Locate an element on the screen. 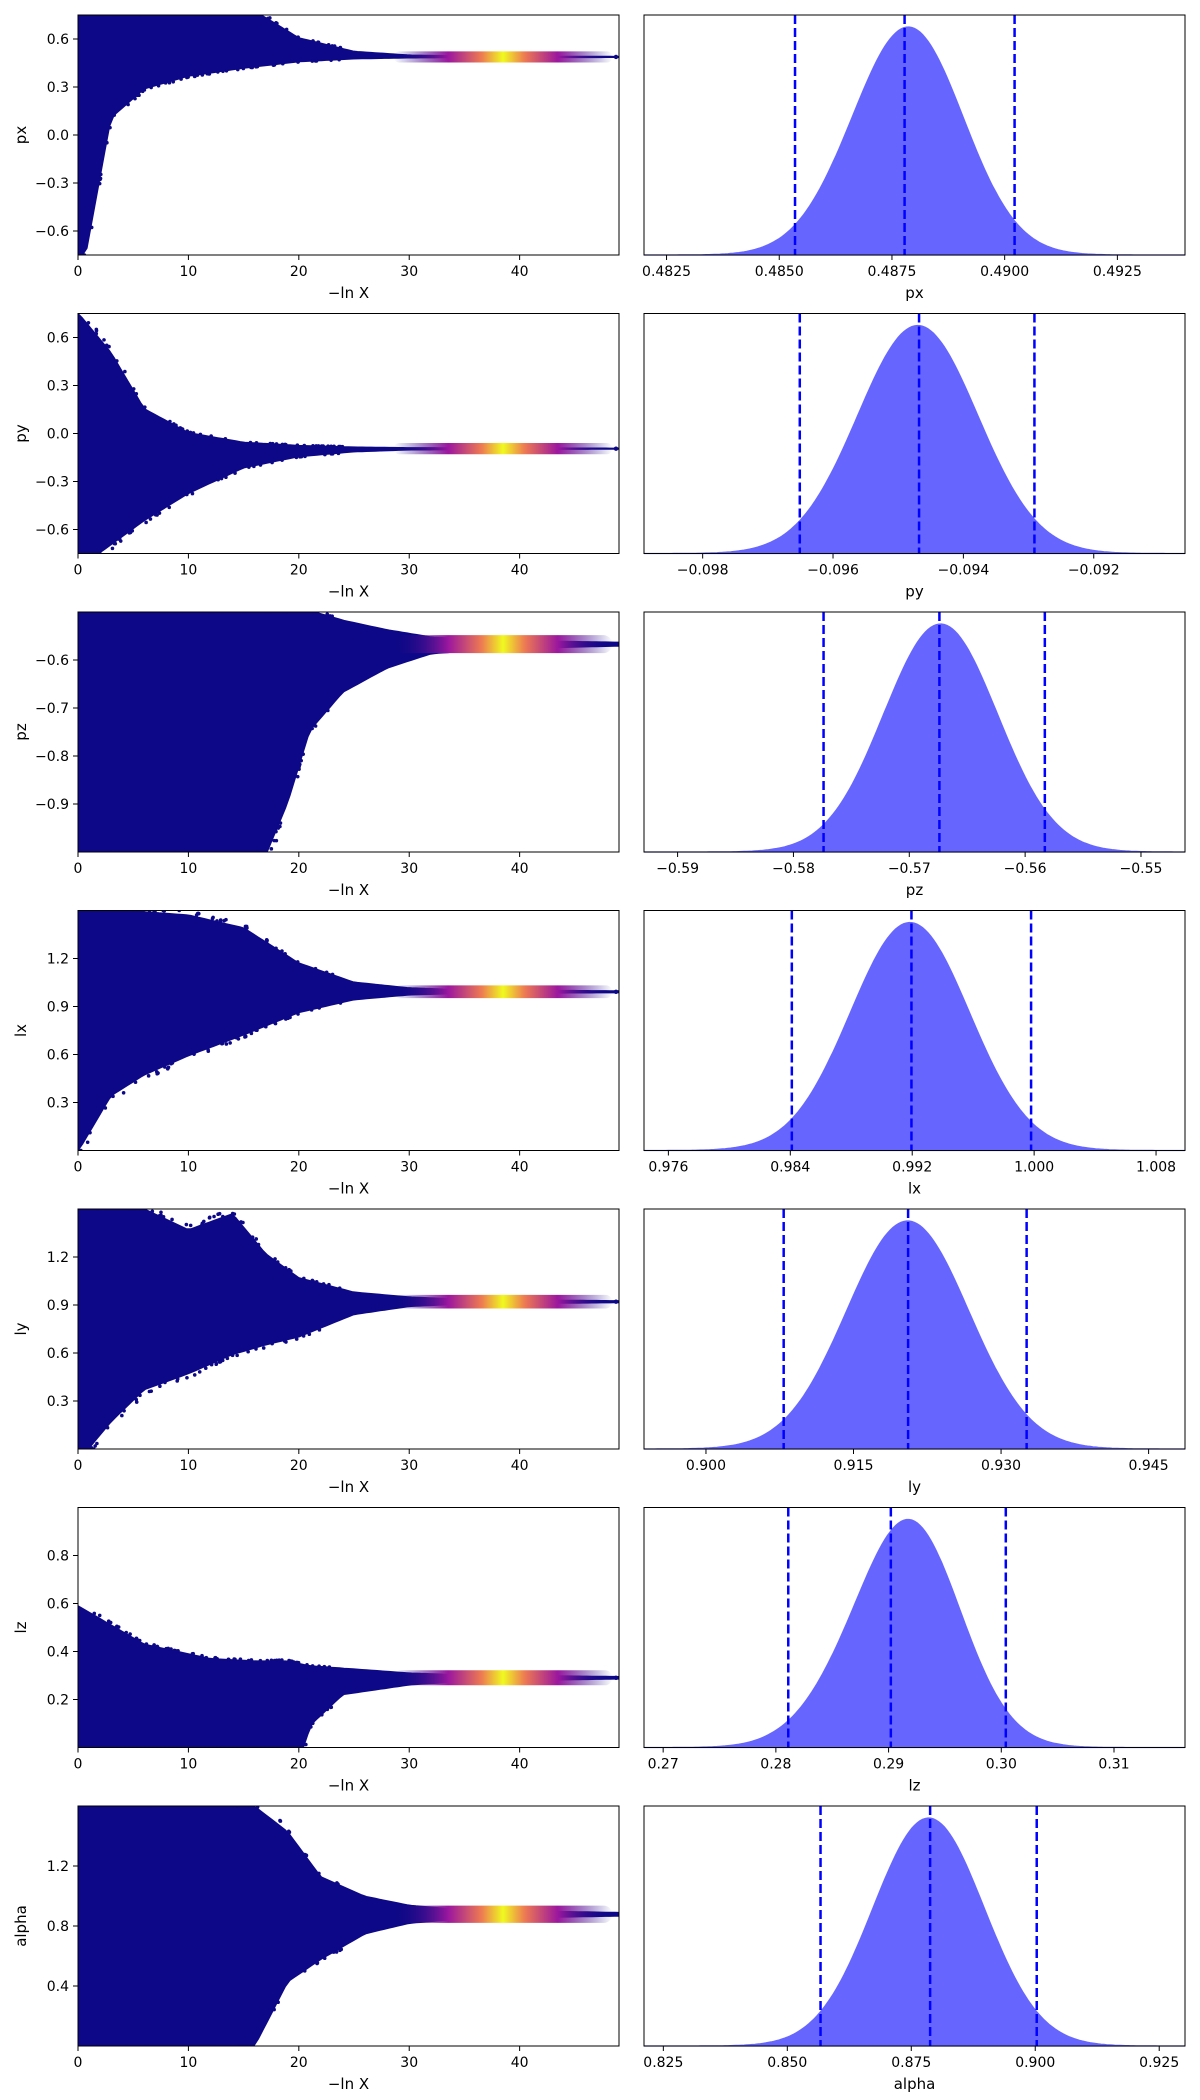 This screenshot has height=2100, width=1200. posterior-alpha-xtick-label: 0.825 is located at coordinates (663, 2063).